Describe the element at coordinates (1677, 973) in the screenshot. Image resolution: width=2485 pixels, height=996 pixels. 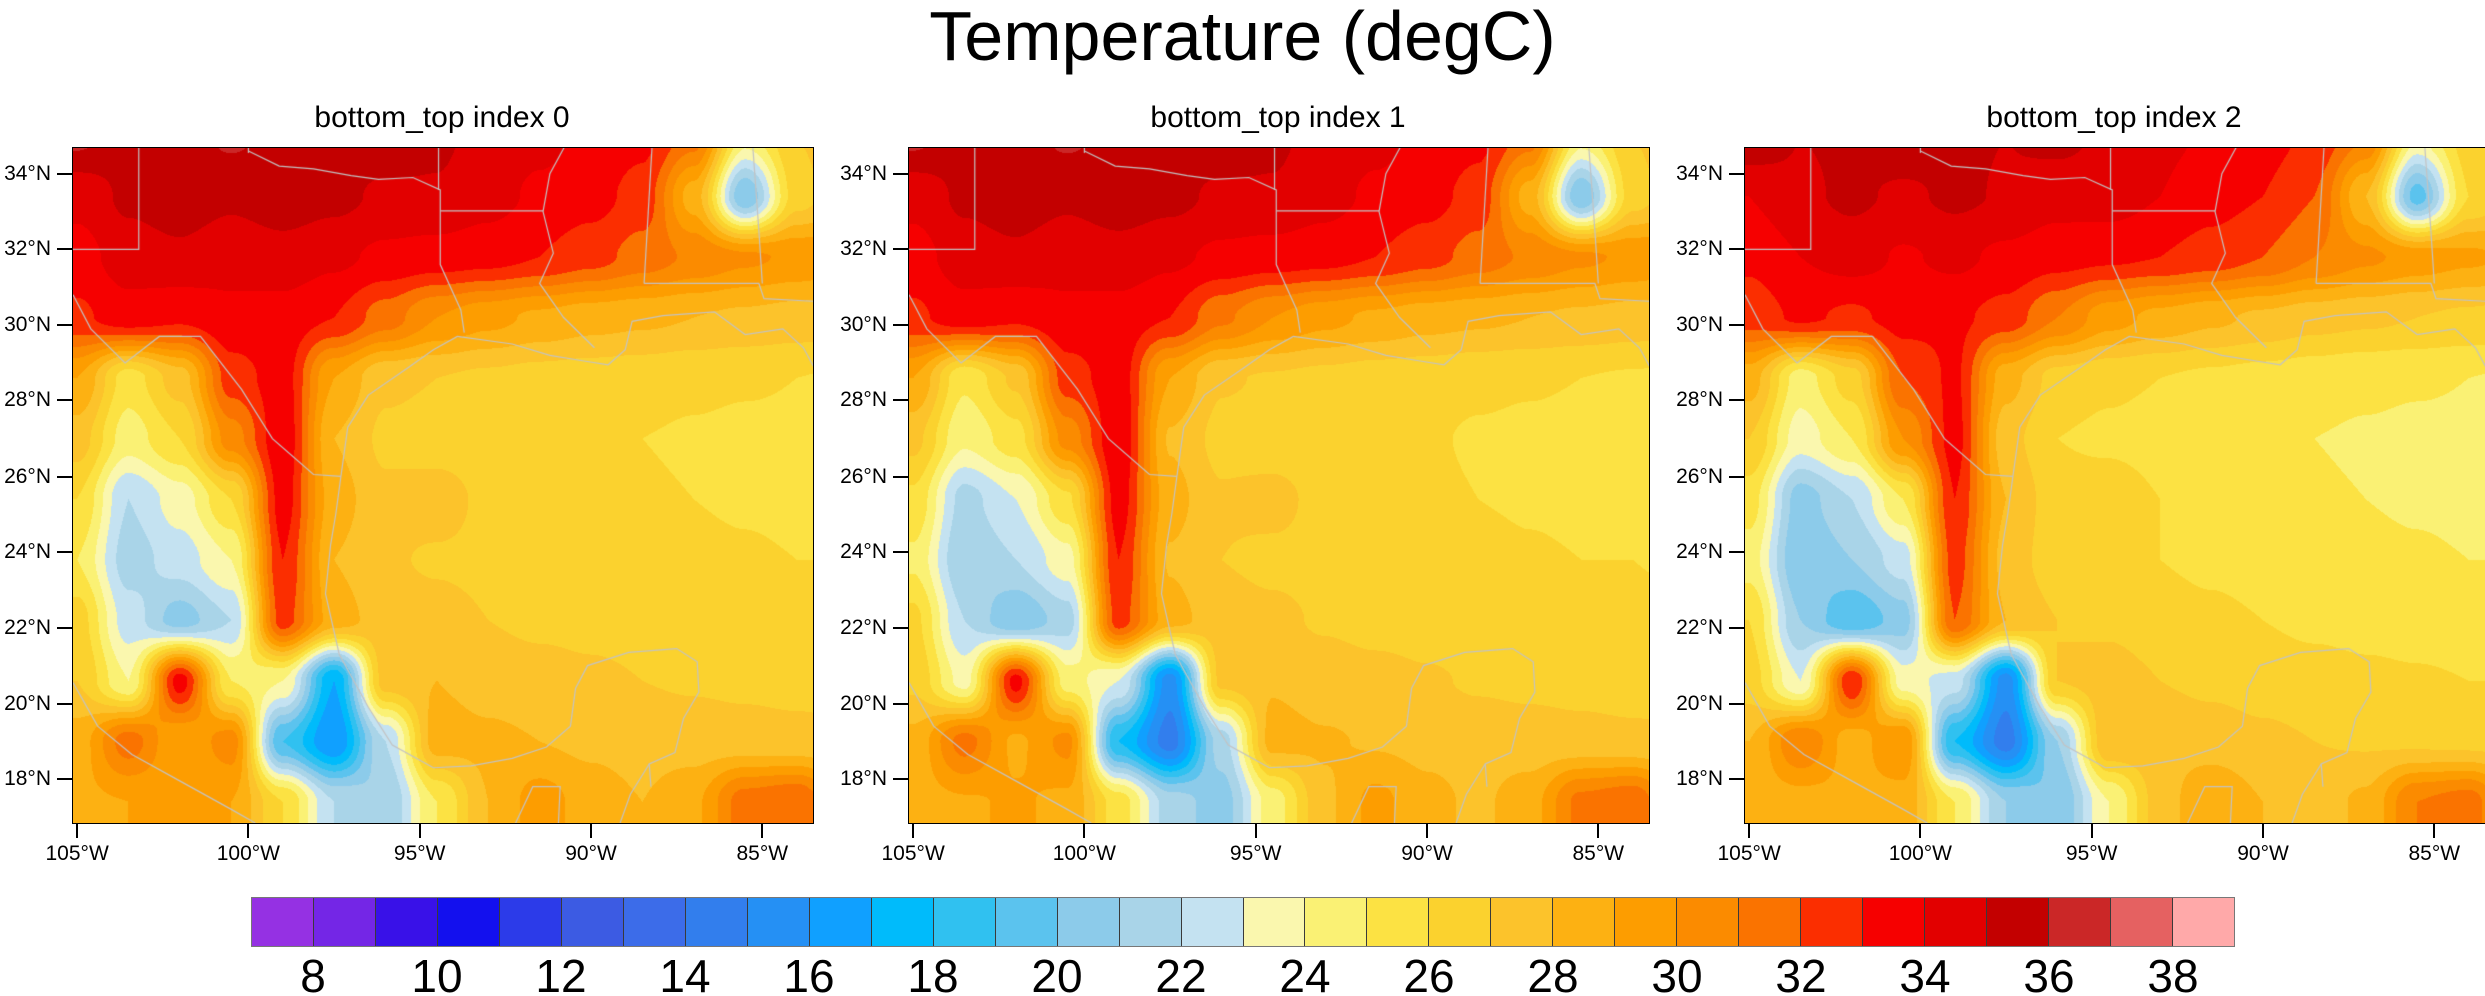
I see `colorbar-tick-label: 30` at that location.